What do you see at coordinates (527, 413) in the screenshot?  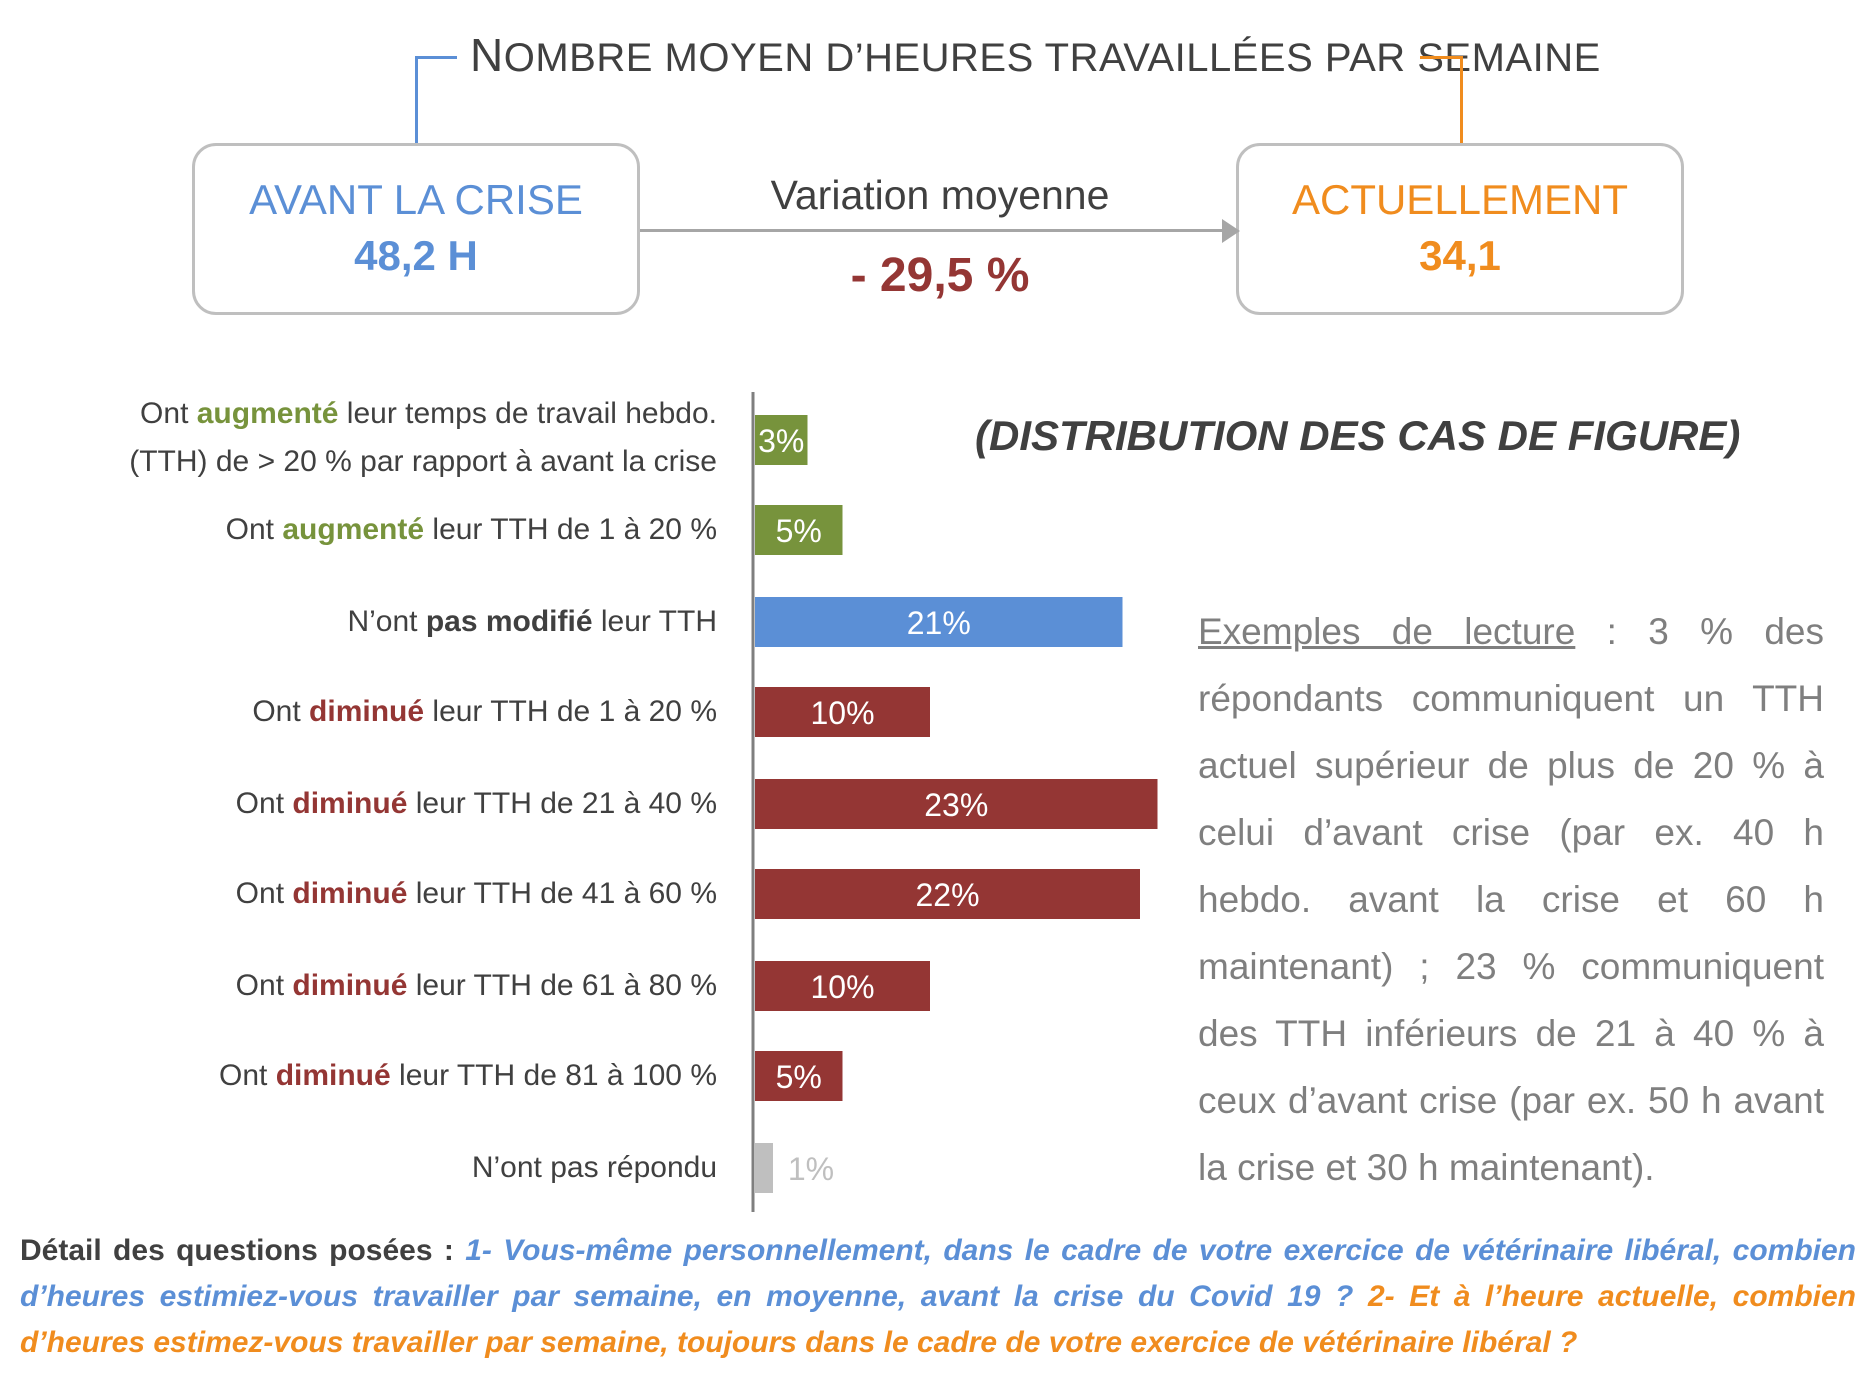 I see `category-label-suffix: leur temps de travail hebdo.` at bounding box center [527, 413].